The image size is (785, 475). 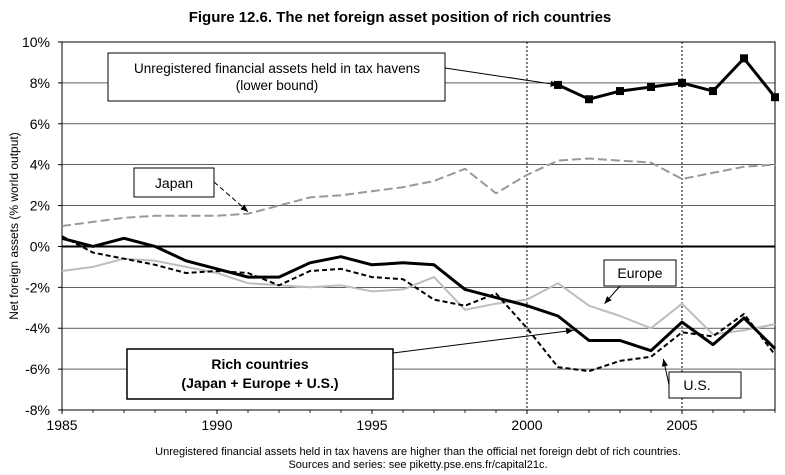 I want to click on europe-callout-label: Europe, so click(x=639, y=273).